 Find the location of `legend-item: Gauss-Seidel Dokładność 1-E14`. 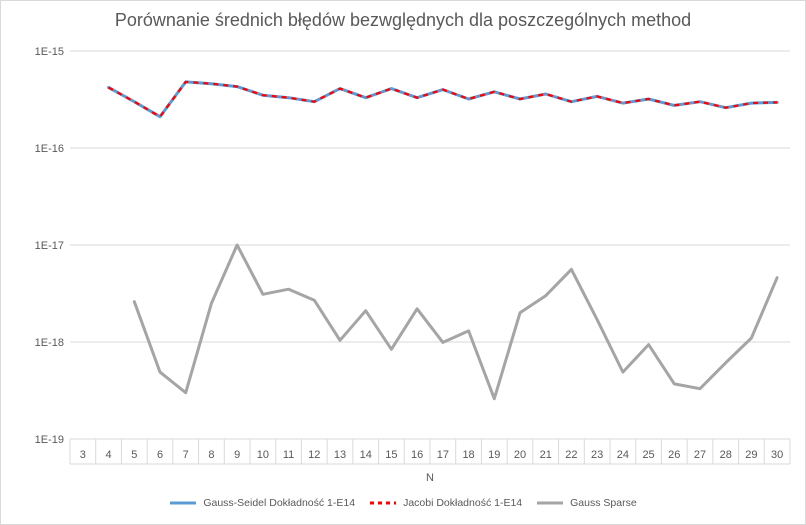

legend-item: Gauss-Seidel Dokładność 1-E14 is located at coordinates (262, 503).